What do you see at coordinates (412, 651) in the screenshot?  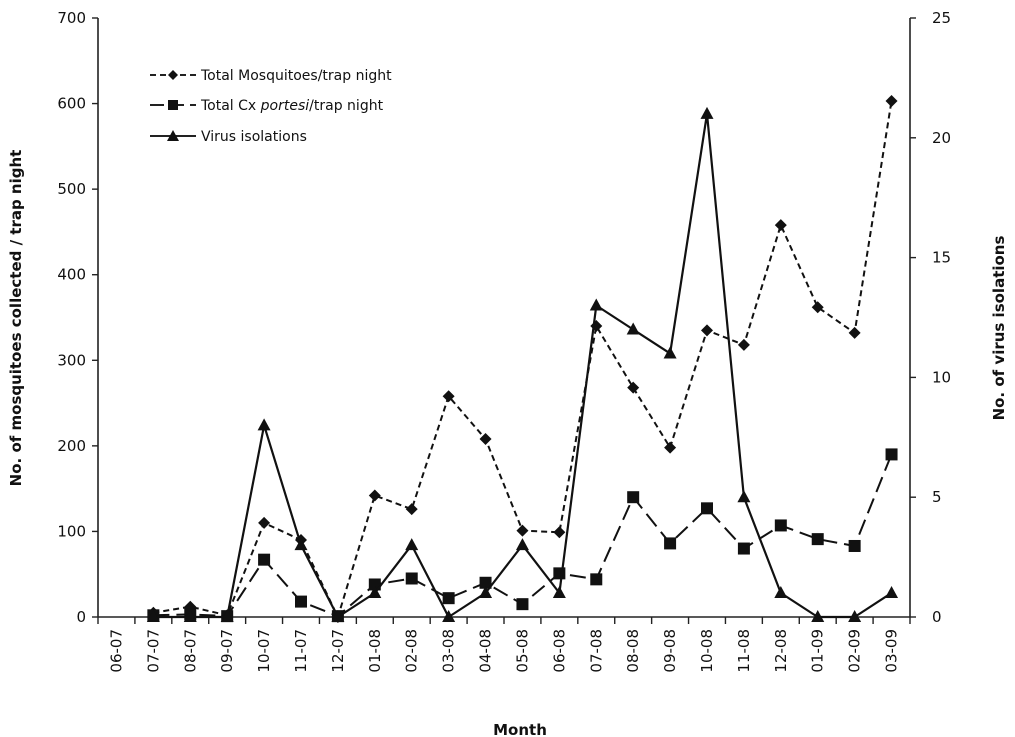 I see `x-tick-label: 02-08` at bounding box center [412, 651].